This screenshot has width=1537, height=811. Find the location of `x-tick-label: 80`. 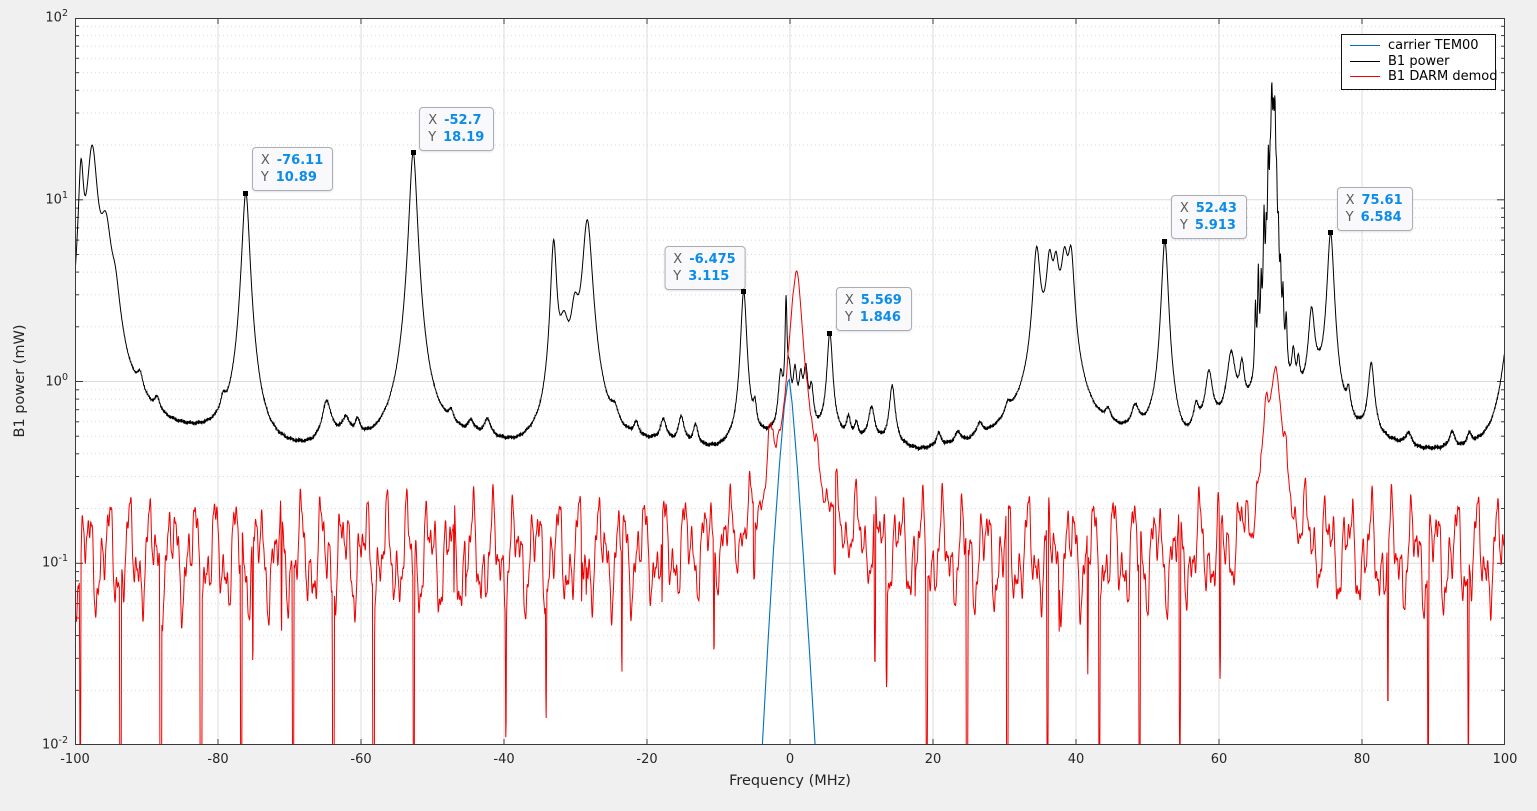

x-tick-label: 80 is located at coordinates (1362, 759).